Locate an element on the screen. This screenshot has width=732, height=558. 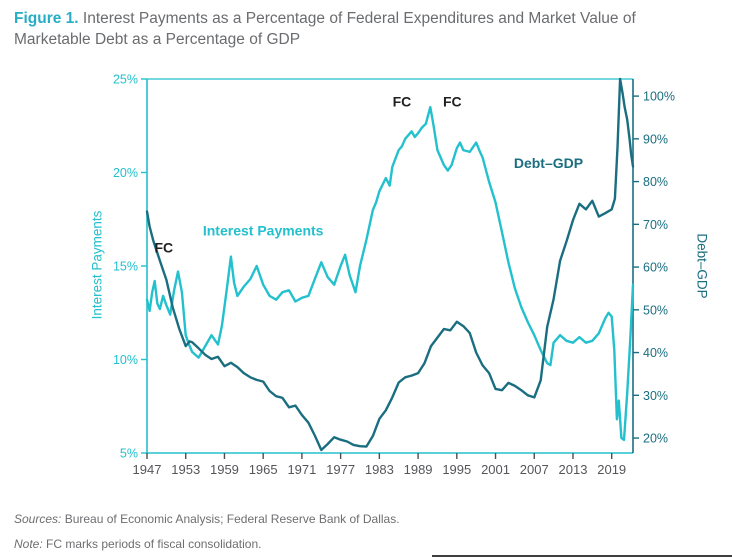
series-label-annotation: Interest Payments is located at coordinates (263, 230).